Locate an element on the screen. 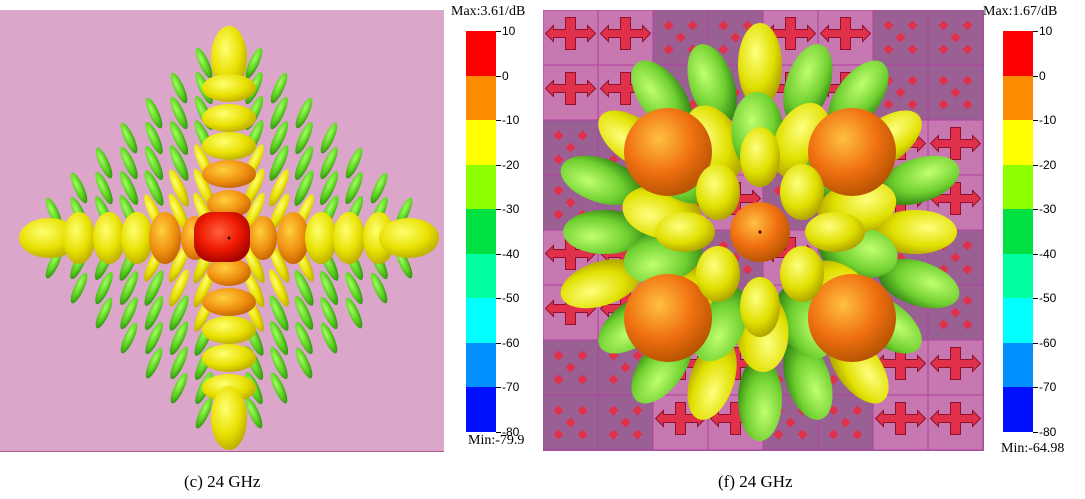 The width and height of the screenshot is (1085, 499). cross-element is located at coordinates (570, 33).